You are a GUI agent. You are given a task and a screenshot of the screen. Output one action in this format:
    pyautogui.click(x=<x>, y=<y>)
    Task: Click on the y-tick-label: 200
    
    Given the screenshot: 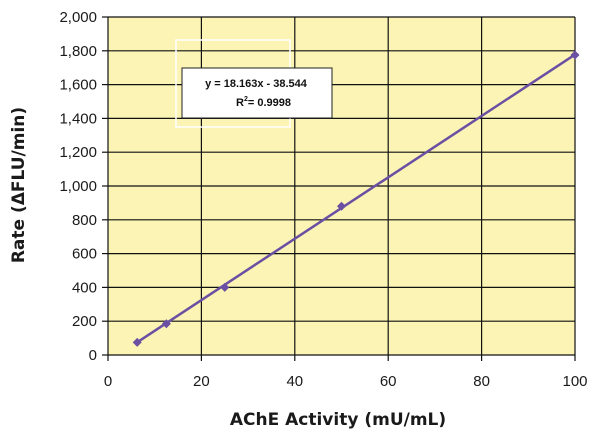 What is the action you would take?
    pyautogui.click(x=84, y=321)
    